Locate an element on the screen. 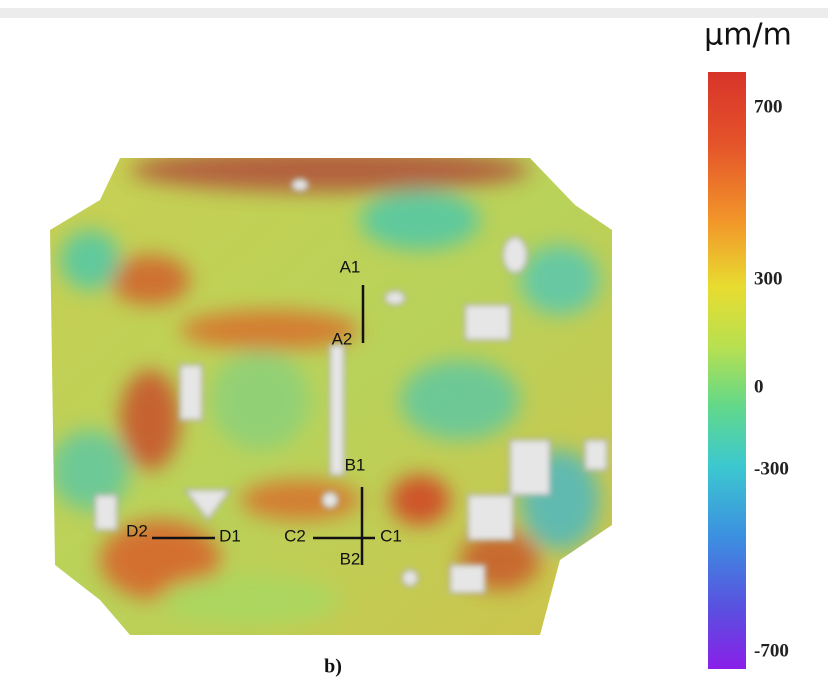 The height and width of the screenshot is (690, 828). caption: b) is located at coordinates (333, 667).